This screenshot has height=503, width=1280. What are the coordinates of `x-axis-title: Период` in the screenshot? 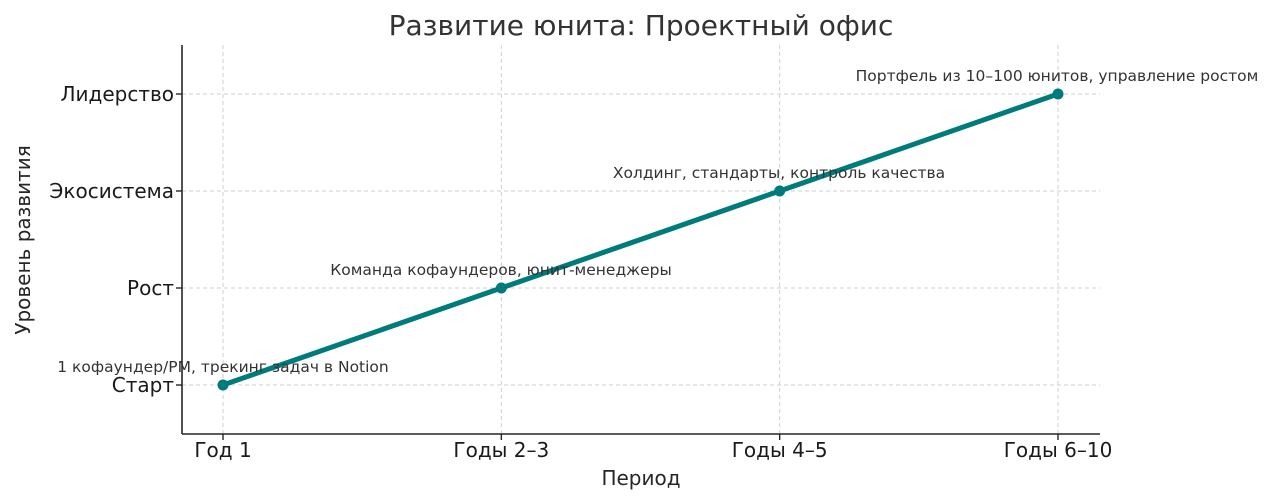 It's located at (640, 478).